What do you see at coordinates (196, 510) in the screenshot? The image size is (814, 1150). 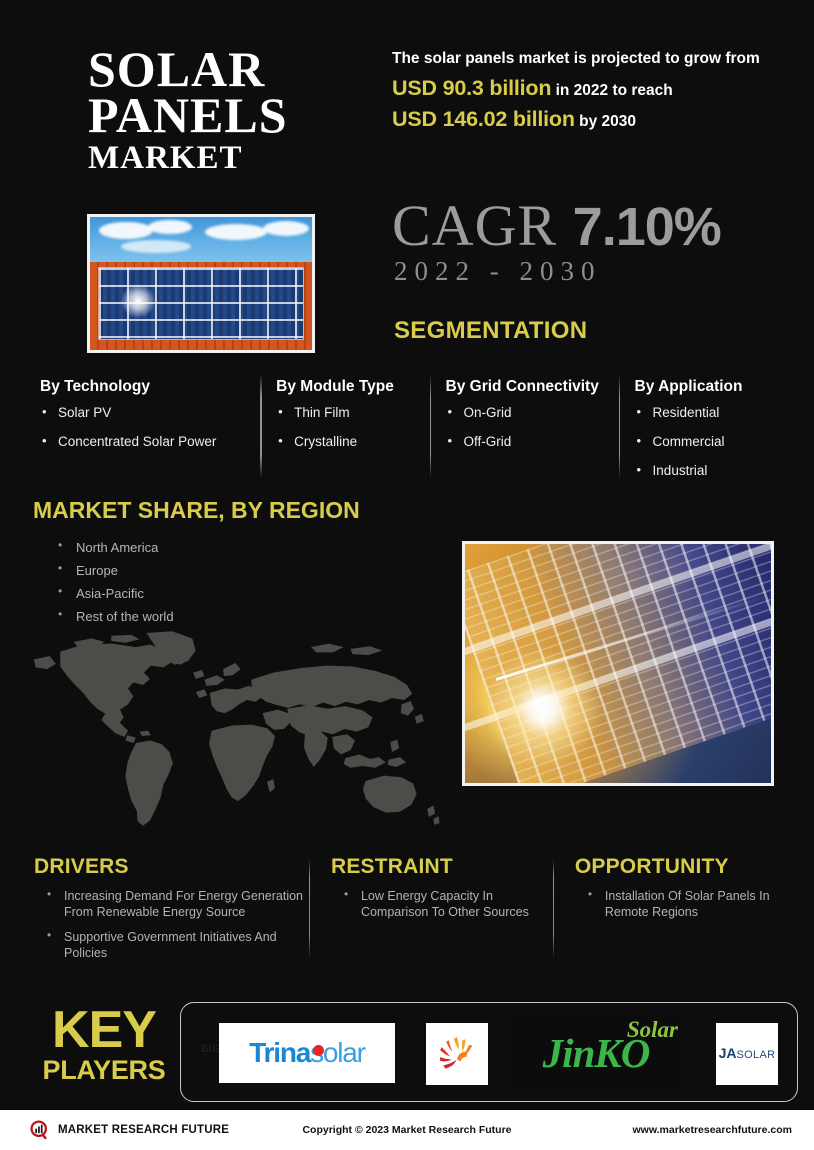 I see `market-share-heading: MARKET SHARE, BY REGION` at bounding box center [196, 510].